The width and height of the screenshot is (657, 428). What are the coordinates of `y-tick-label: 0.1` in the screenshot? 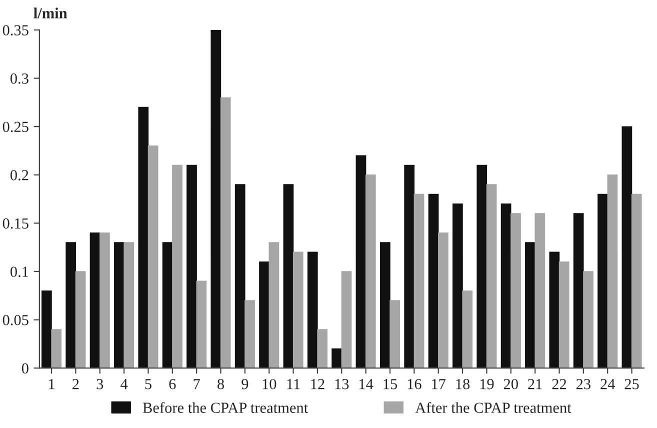 It's located at (19, 271).